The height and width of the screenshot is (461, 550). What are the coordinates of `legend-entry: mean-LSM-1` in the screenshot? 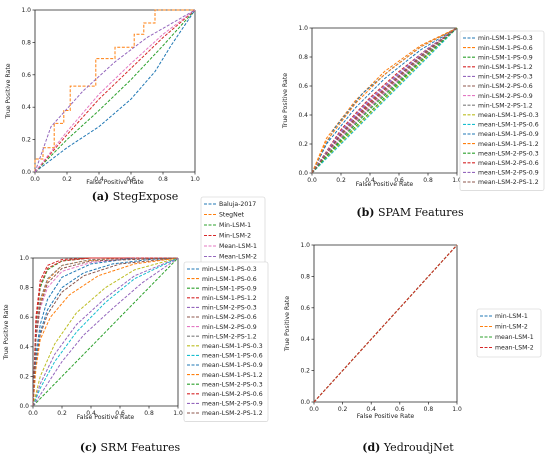 It's located at (514, 337).